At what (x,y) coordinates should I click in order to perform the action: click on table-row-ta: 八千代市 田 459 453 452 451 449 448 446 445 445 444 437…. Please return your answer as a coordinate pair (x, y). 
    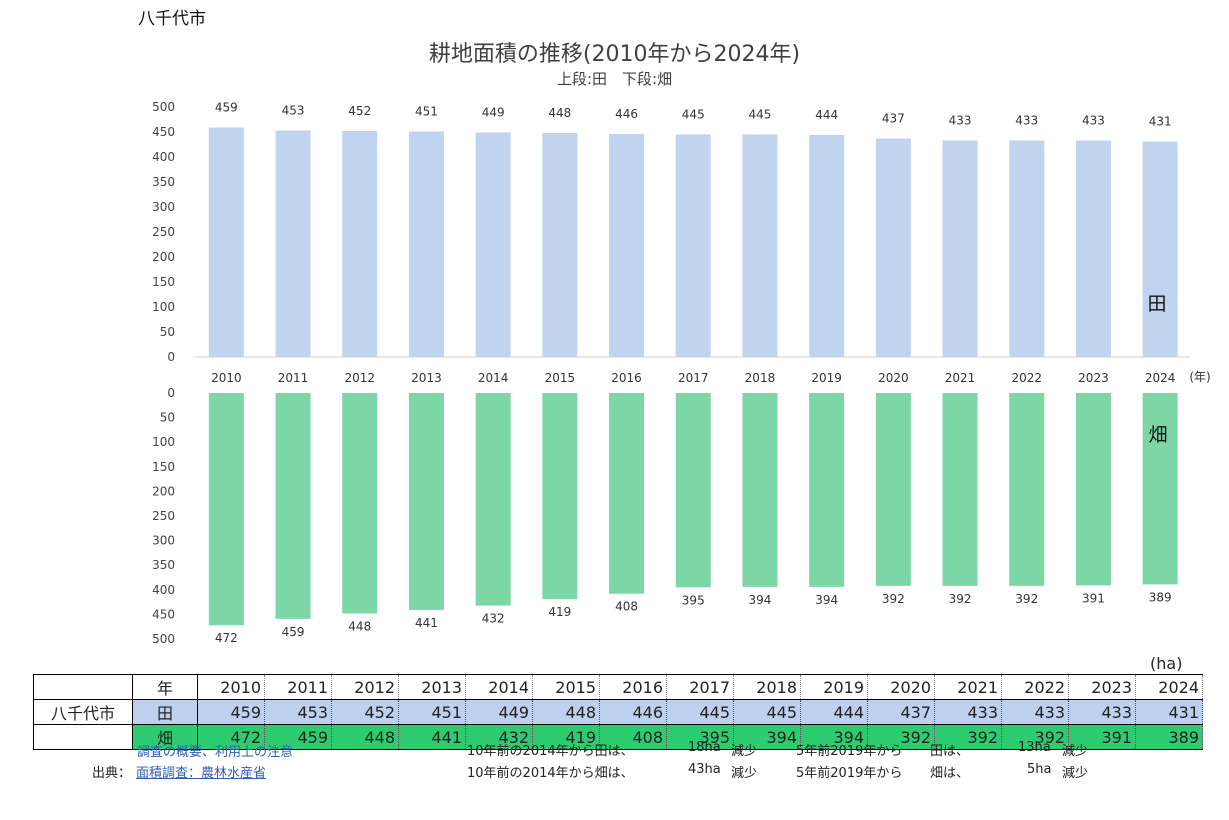
    Looking at the image, I should click on (618, 712).